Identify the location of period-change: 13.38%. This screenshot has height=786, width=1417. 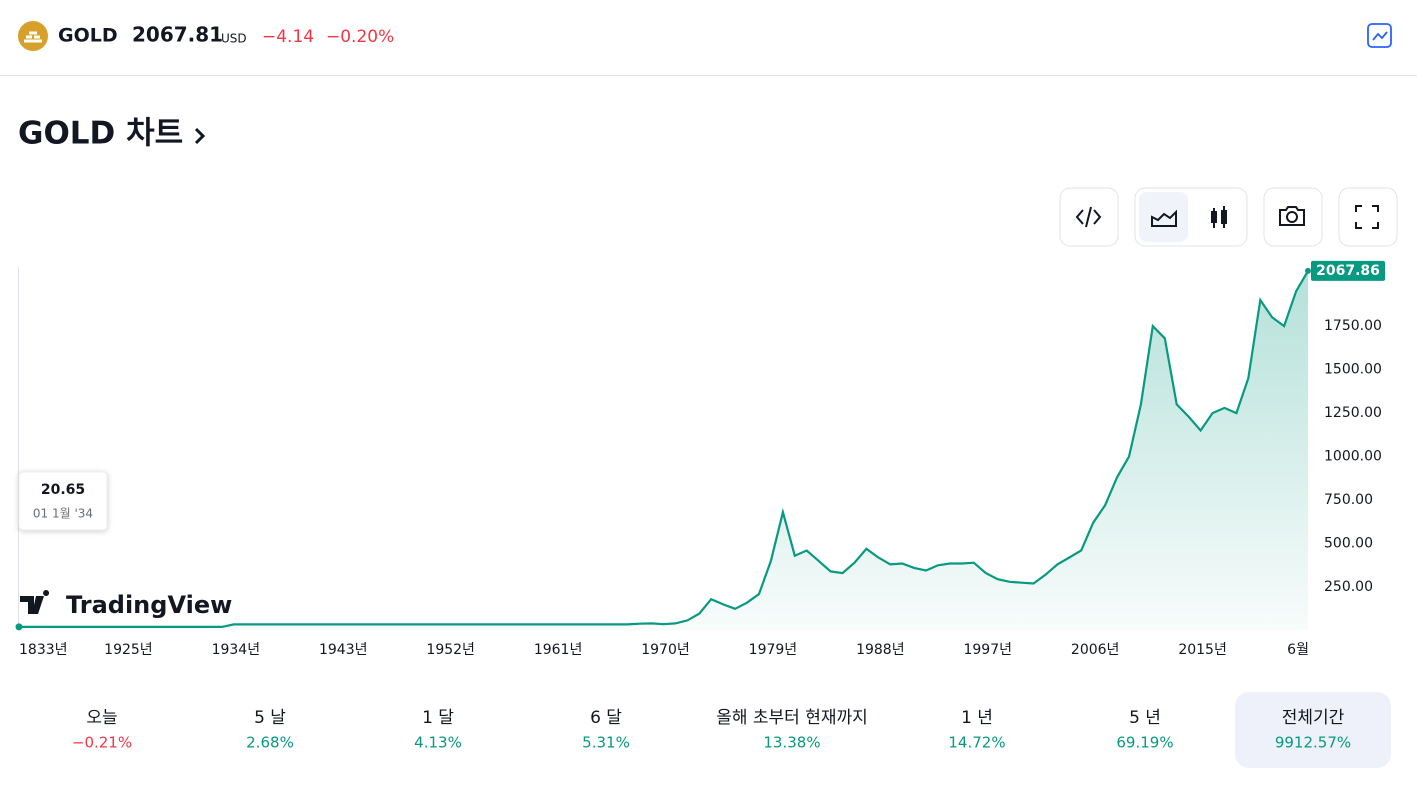
(791, 743).